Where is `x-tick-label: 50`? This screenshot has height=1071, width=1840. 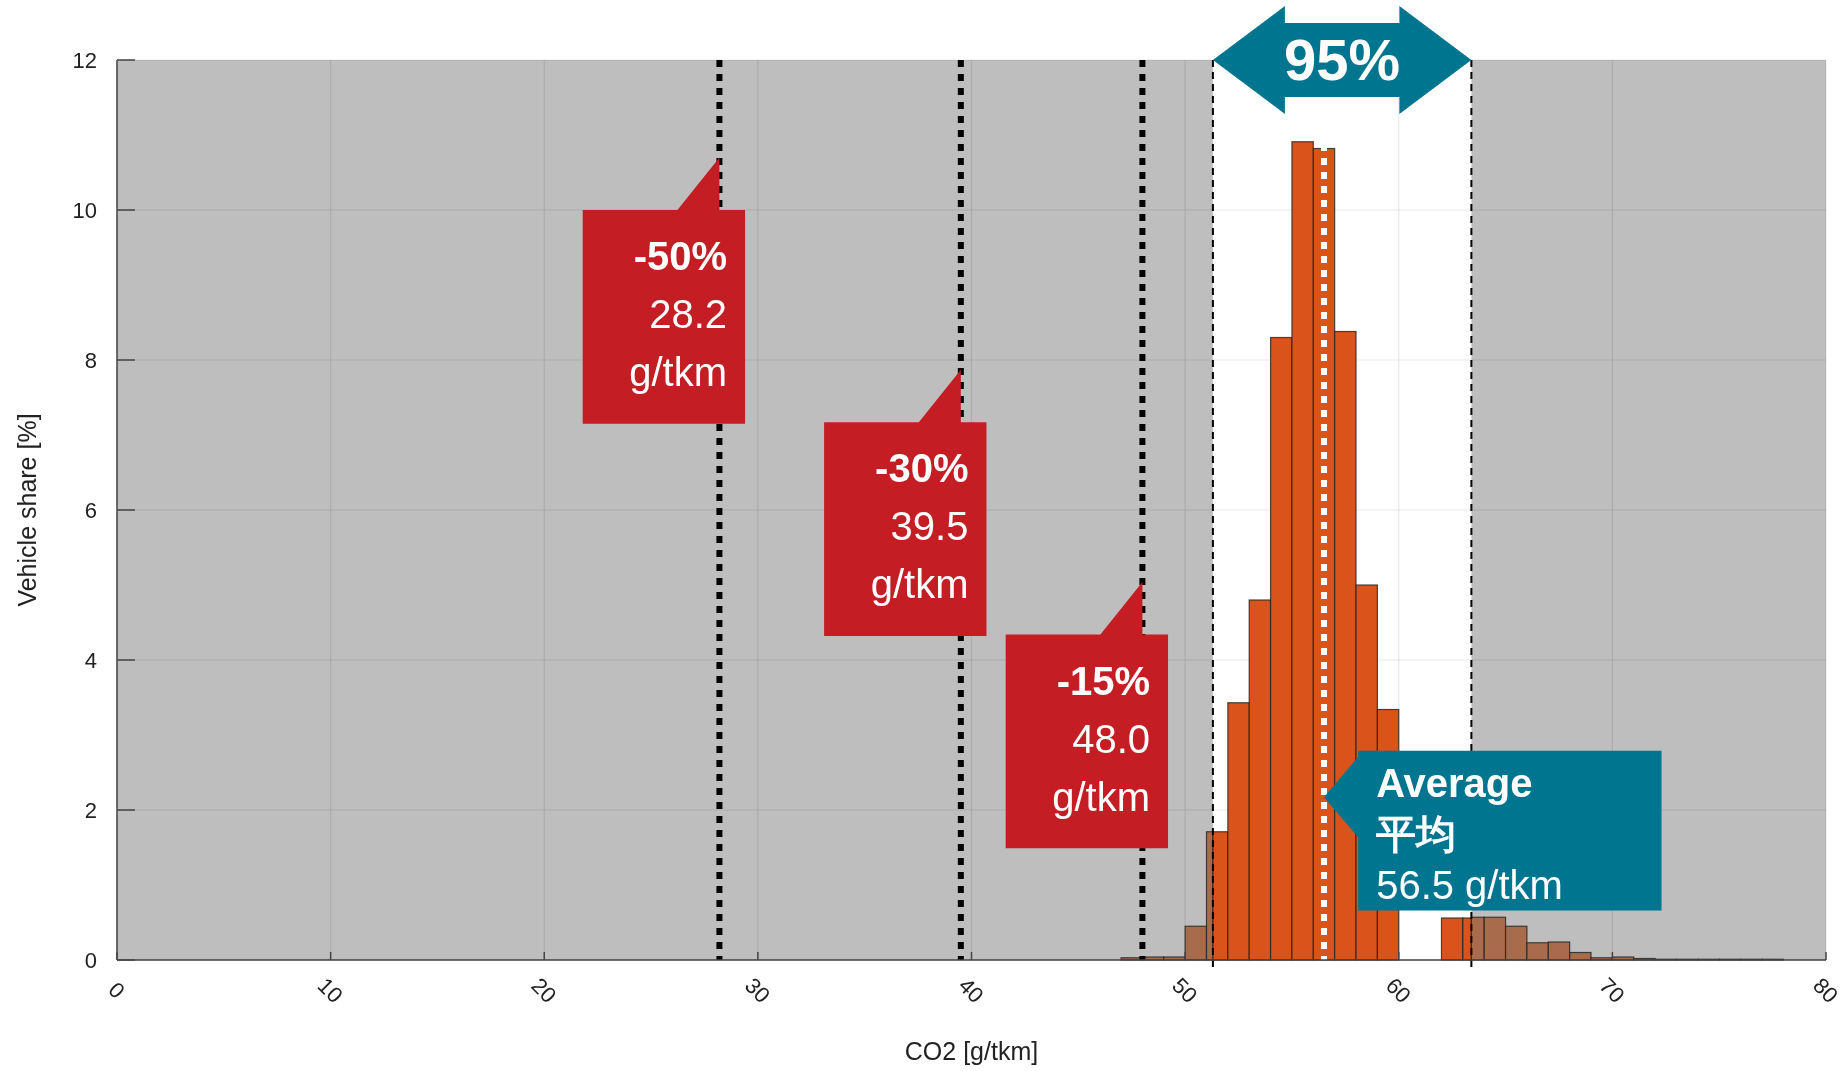
x-tick-label: 50 is located at coordinates (1185, 990).